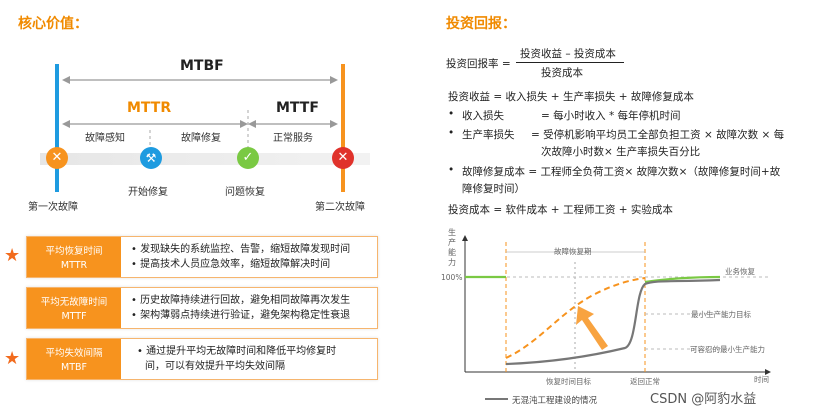 The width and height of the screenshot is (816, 413). Describe the element at coordinates (74, 302) in the screenshot. I see `card-title: 平均无故障时间` at that location.